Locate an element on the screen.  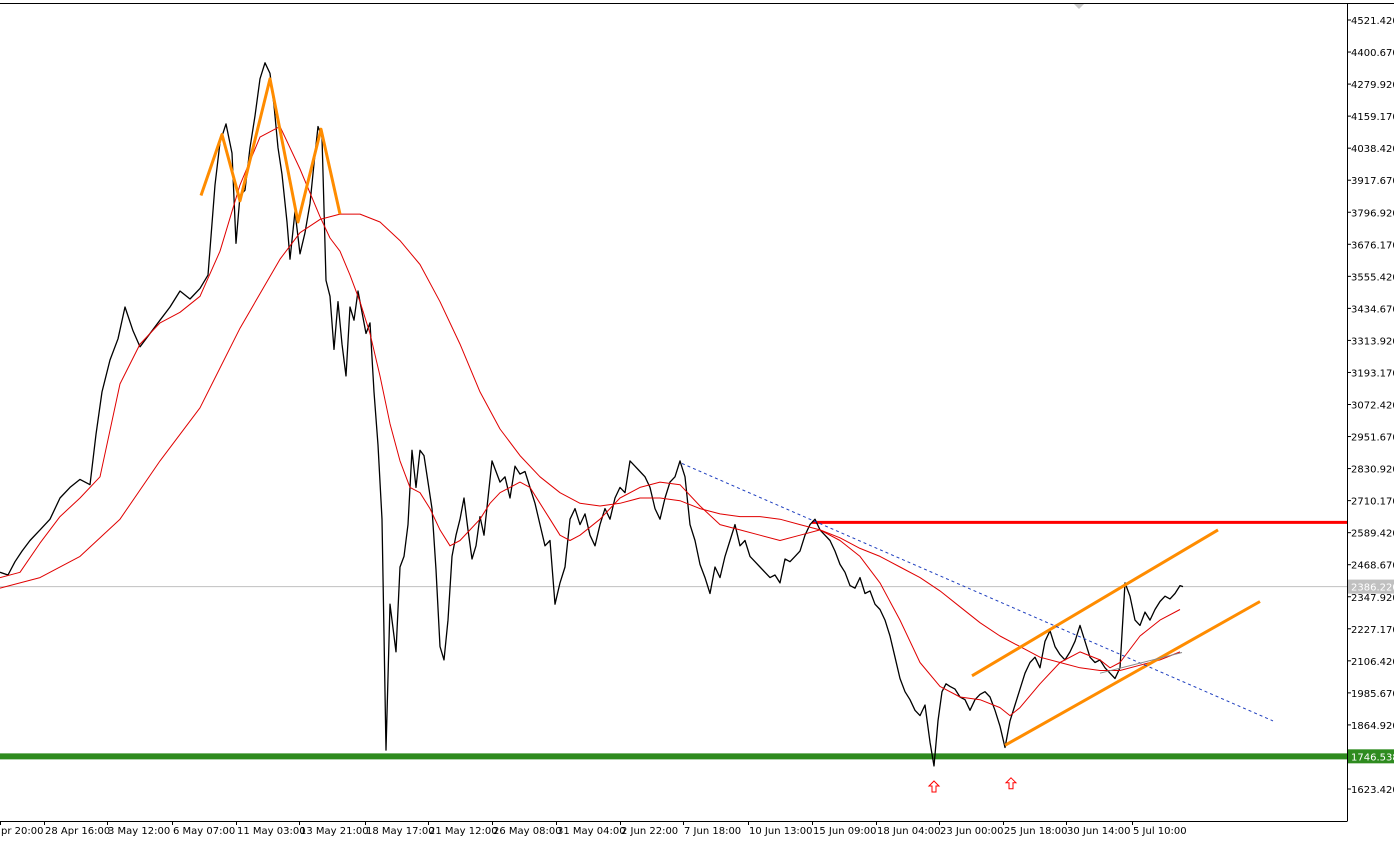
pattern-zigzag is located at coordinates (270, 150).